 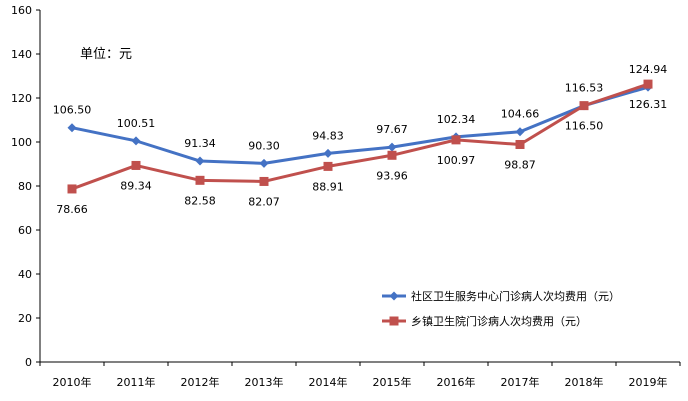 What do you see at coordinates (72, 110) in the screenshot?
I see `series-1-data-label: 106.50` at bounding box center [72, 110].